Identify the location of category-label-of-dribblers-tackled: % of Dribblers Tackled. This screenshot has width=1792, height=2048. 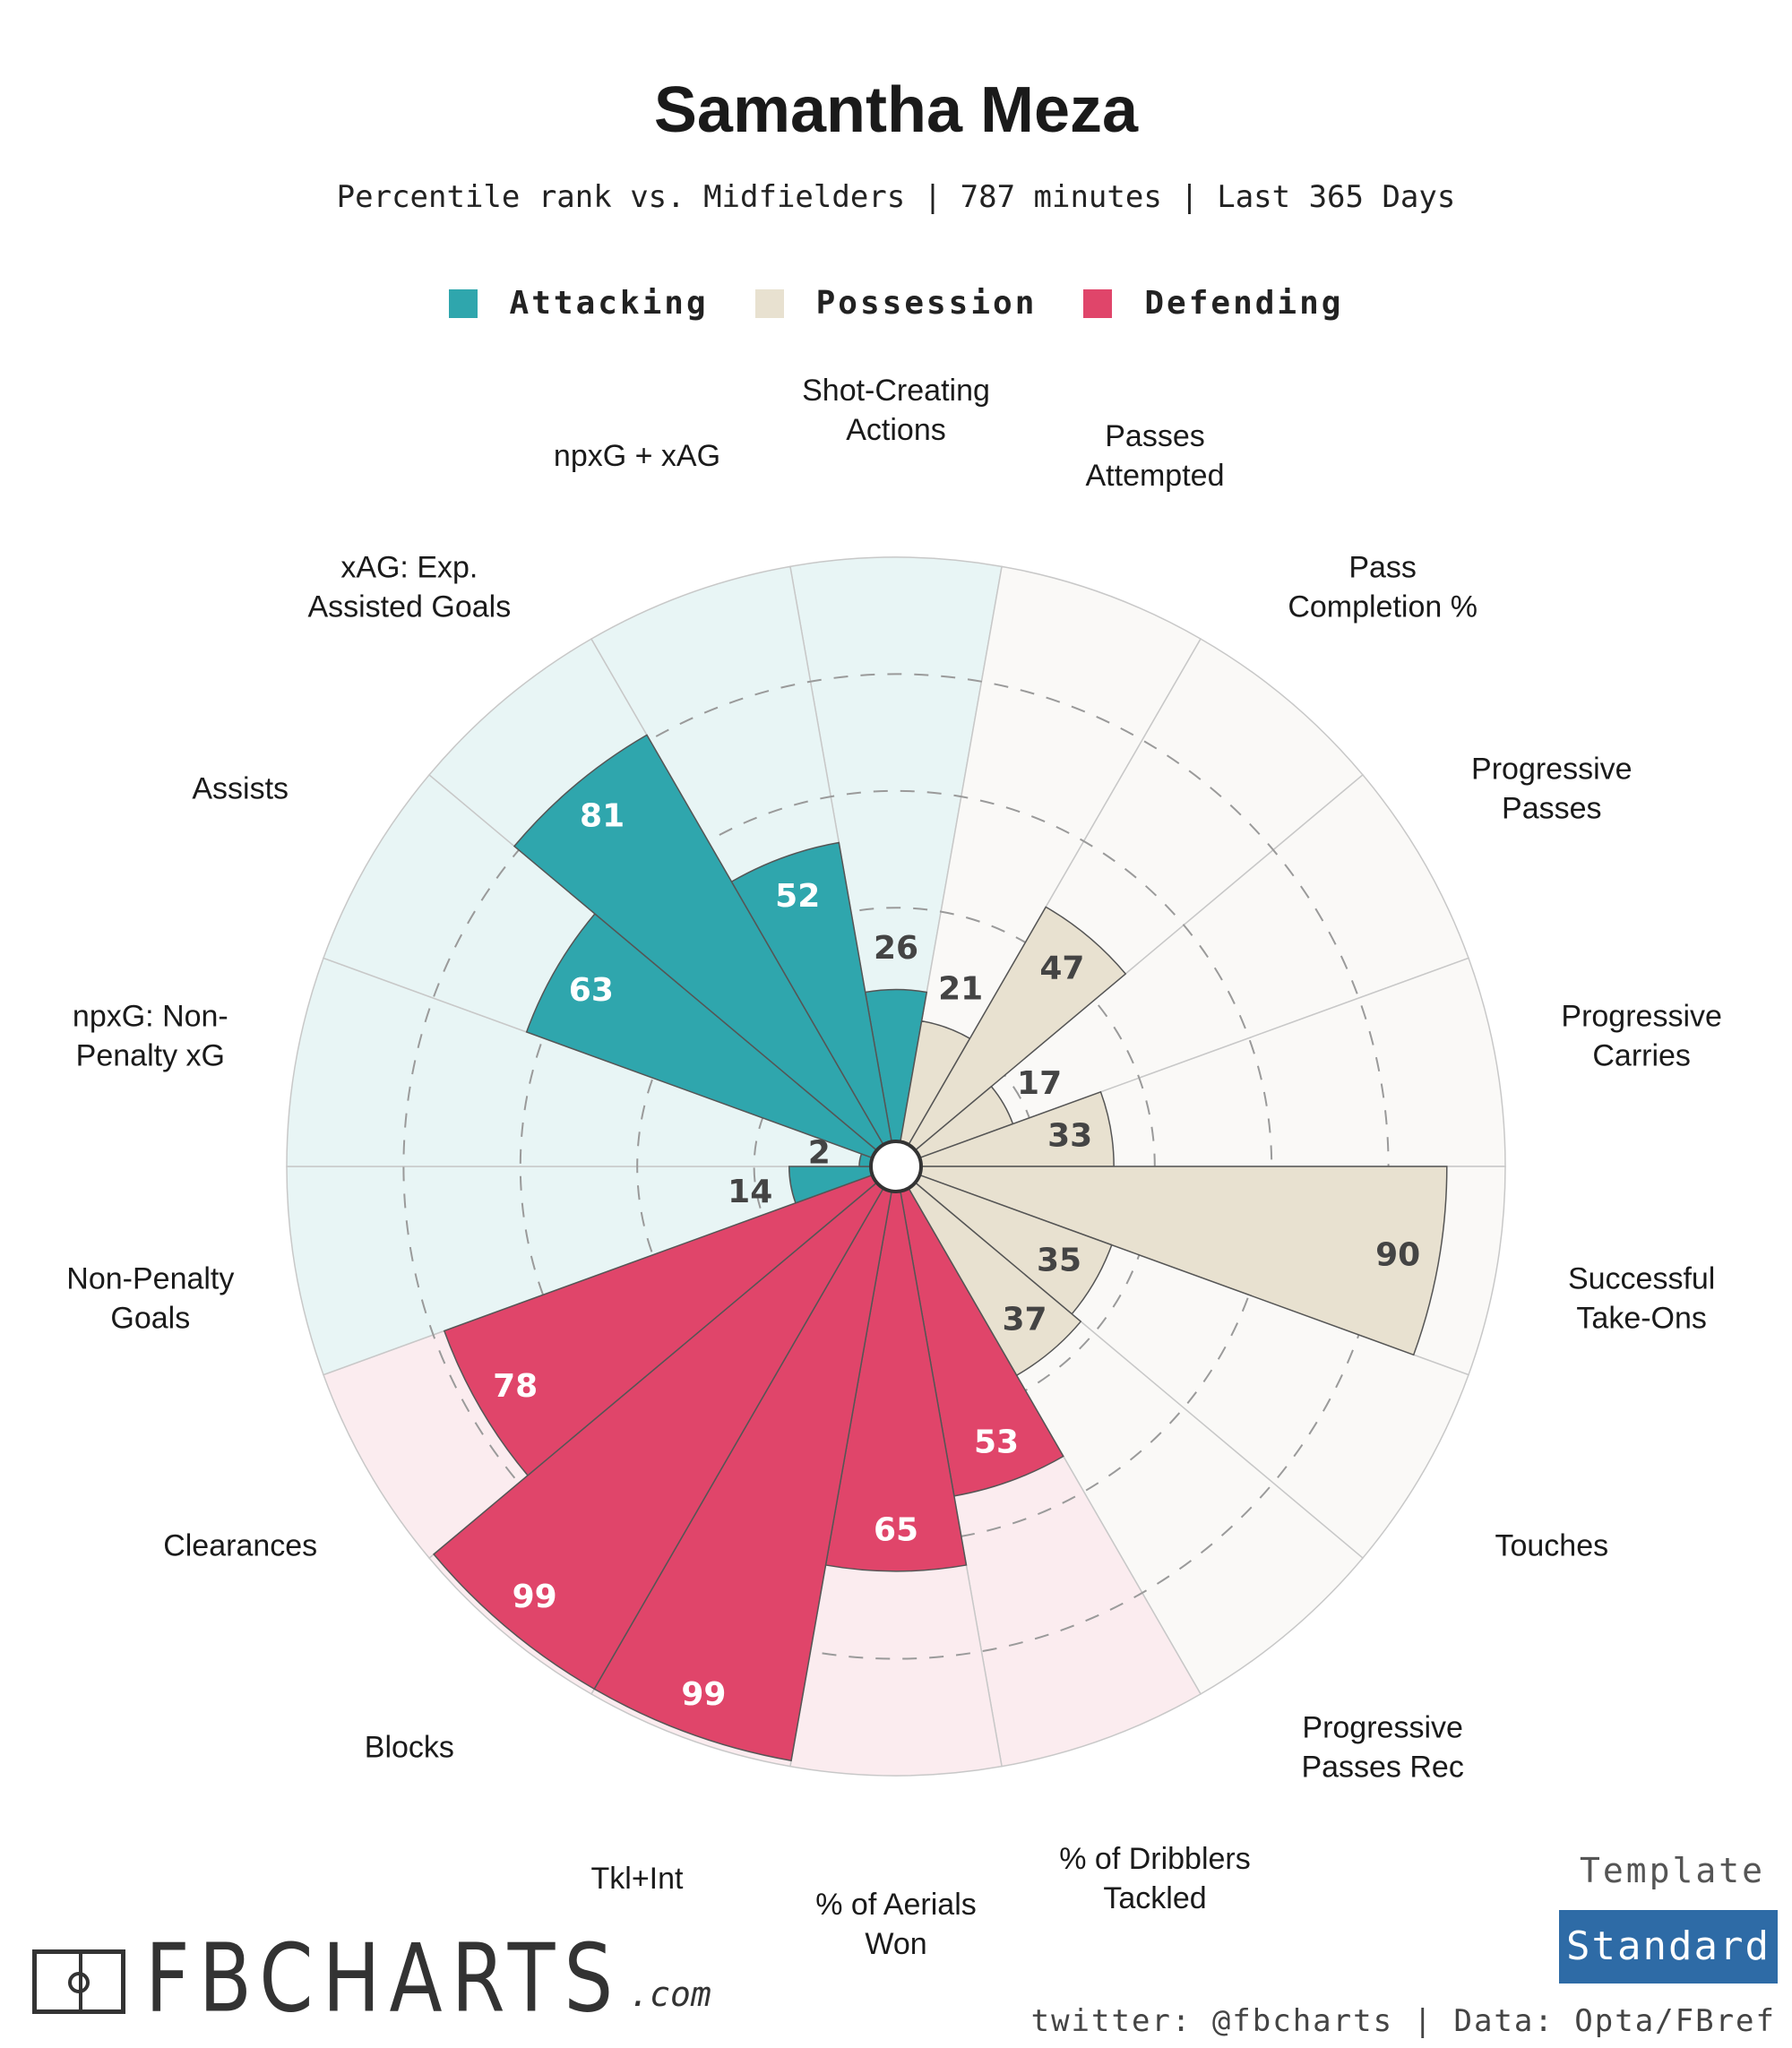
(1155, 1878).